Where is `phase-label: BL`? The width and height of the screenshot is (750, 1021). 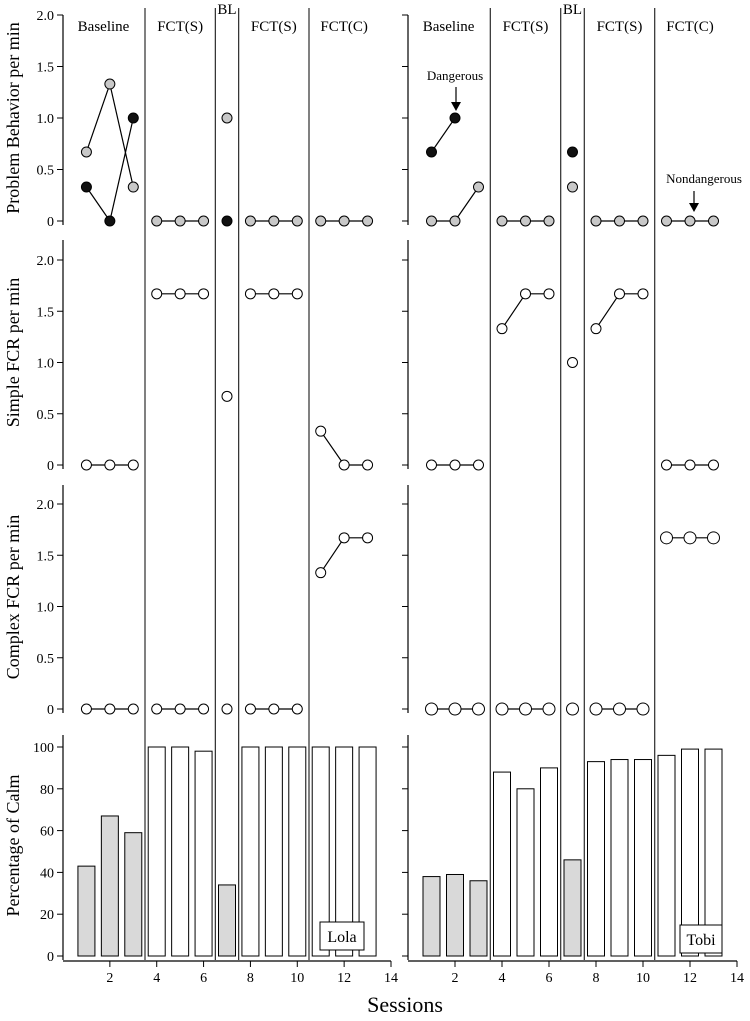
phase-label: BL is located at coordinates (572, 10).